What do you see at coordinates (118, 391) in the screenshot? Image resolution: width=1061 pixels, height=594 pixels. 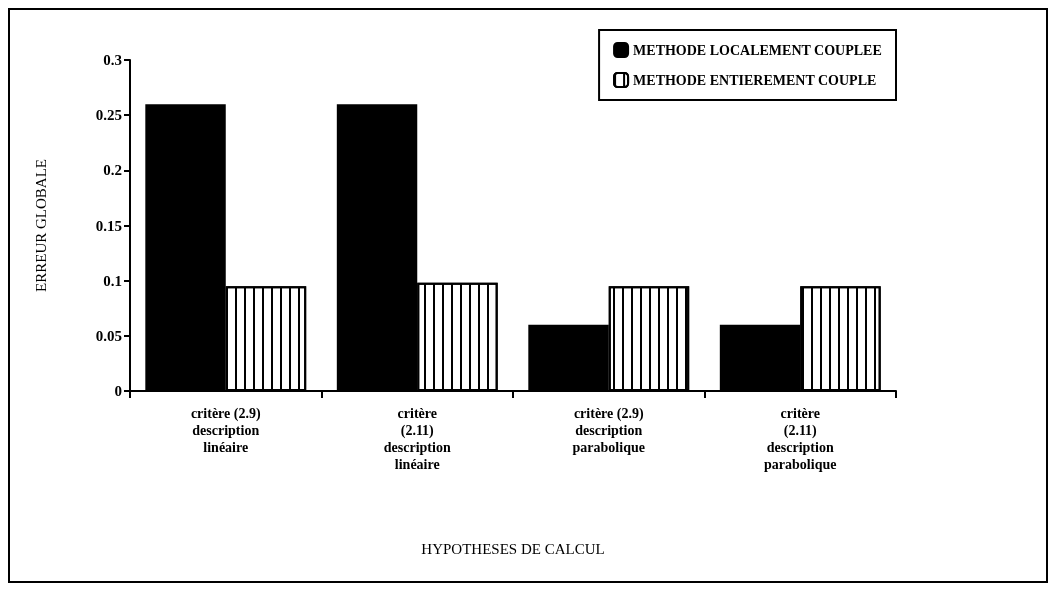 I see `y-tick-label: 0` at bounding box center [118, 391].